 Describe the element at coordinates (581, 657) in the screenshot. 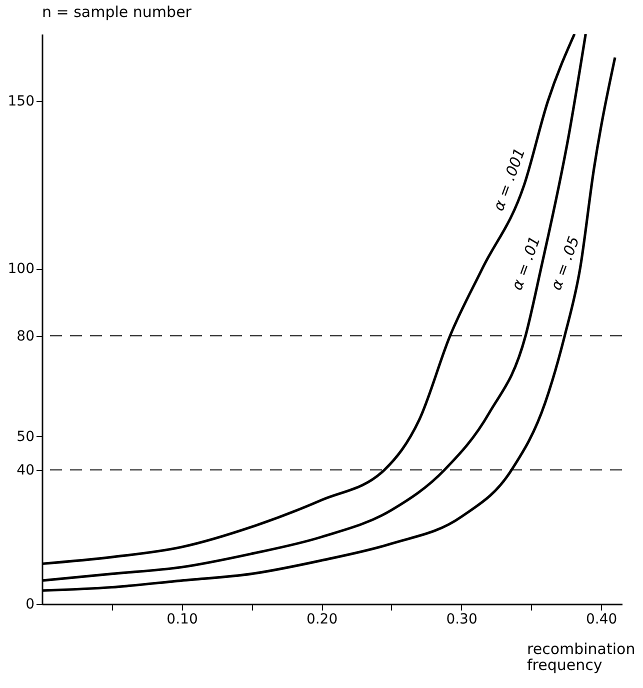

I see `x-axis-title: recombination frequency` at that location.